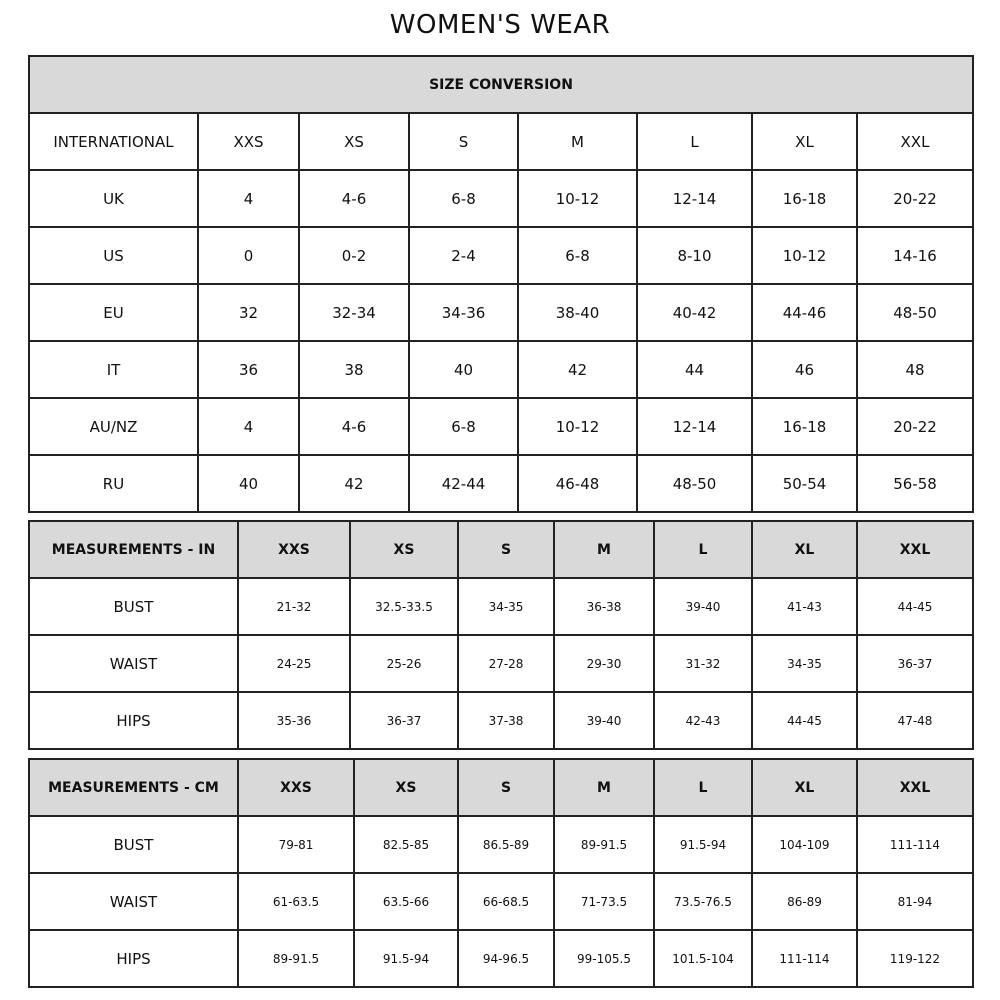 The image size is (1000, 1000). Describe the element at coordinates (133, 549) in the screenshot. I see `row-header-label: MEASUREMENTS - IN` at that location.